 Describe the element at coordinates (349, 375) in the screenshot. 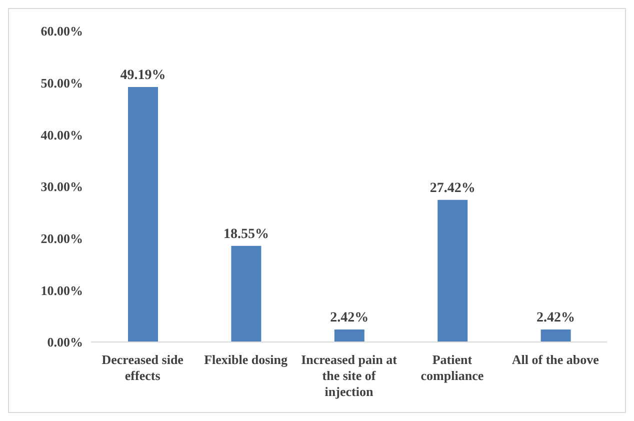

I see `x-tick-label: Increased pain at the site of injection` at that location.